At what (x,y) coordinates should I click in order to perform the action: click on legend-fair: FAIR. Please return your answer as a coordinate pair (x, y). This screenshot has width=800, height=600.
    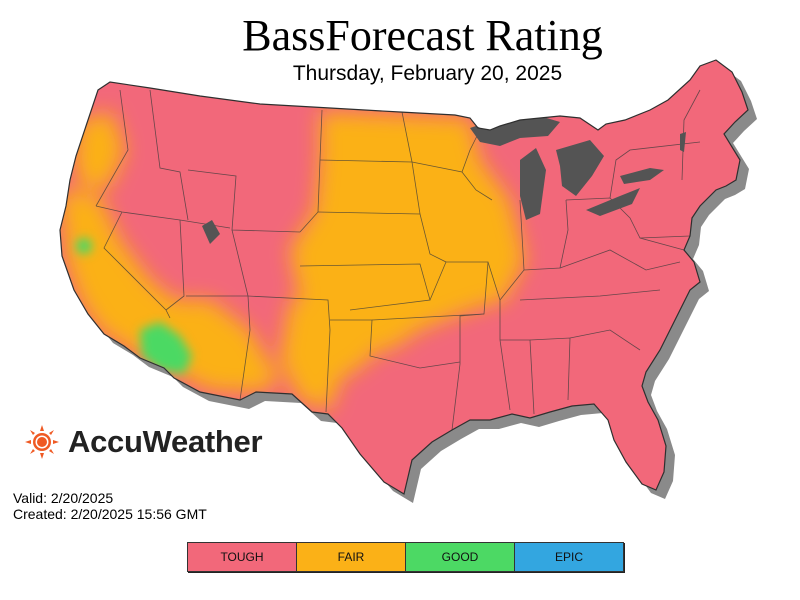
    Looking at the image, I should click on (351, 557).